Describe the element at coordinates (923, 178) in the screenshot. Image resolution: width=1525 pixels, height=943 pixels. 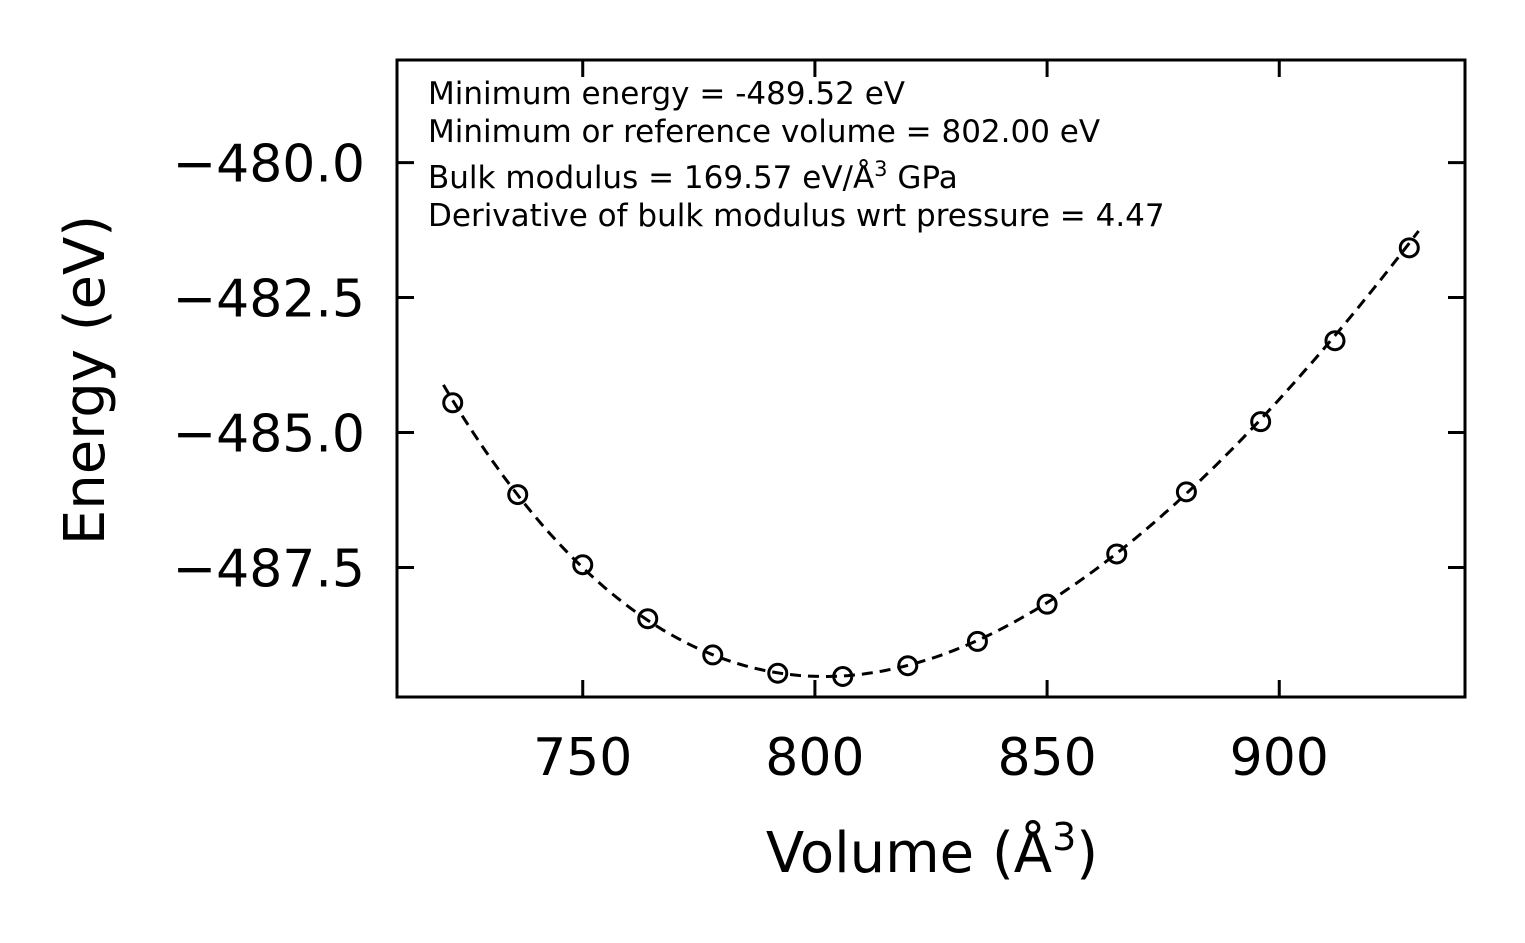
I see `annotation-bulk-modulus-unit: GPa` at that location.